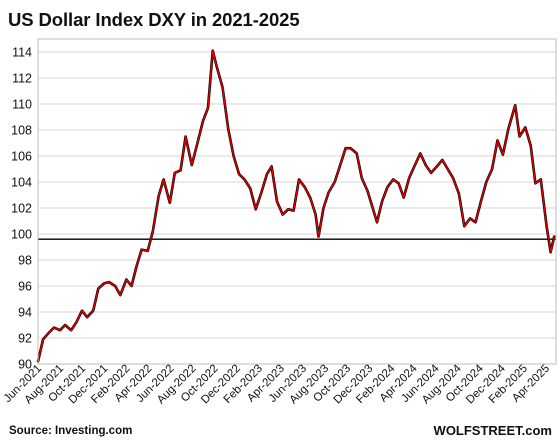 The width and height of the screenshot is (560, 447). What do you see at coordinates (71, 431) in the screenshot?
I see `source-note: Source: Investing.com` at bounding box center [71, 431].